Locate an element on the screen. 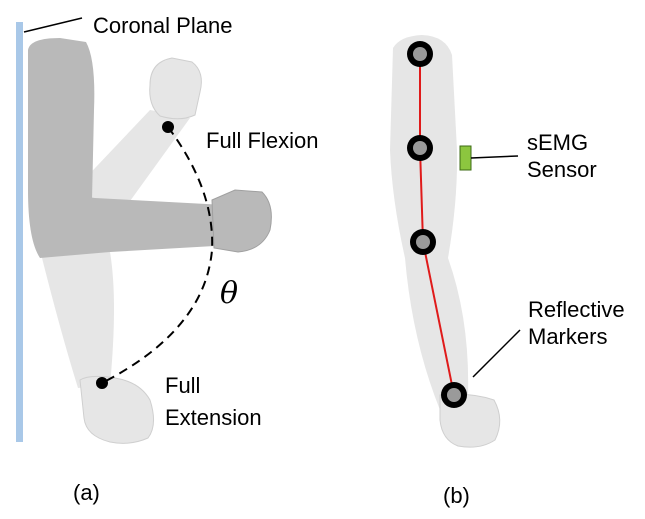 This screenshot has width=645, height=519. flexed-arm-ghost is located at coordinates (131, 136).